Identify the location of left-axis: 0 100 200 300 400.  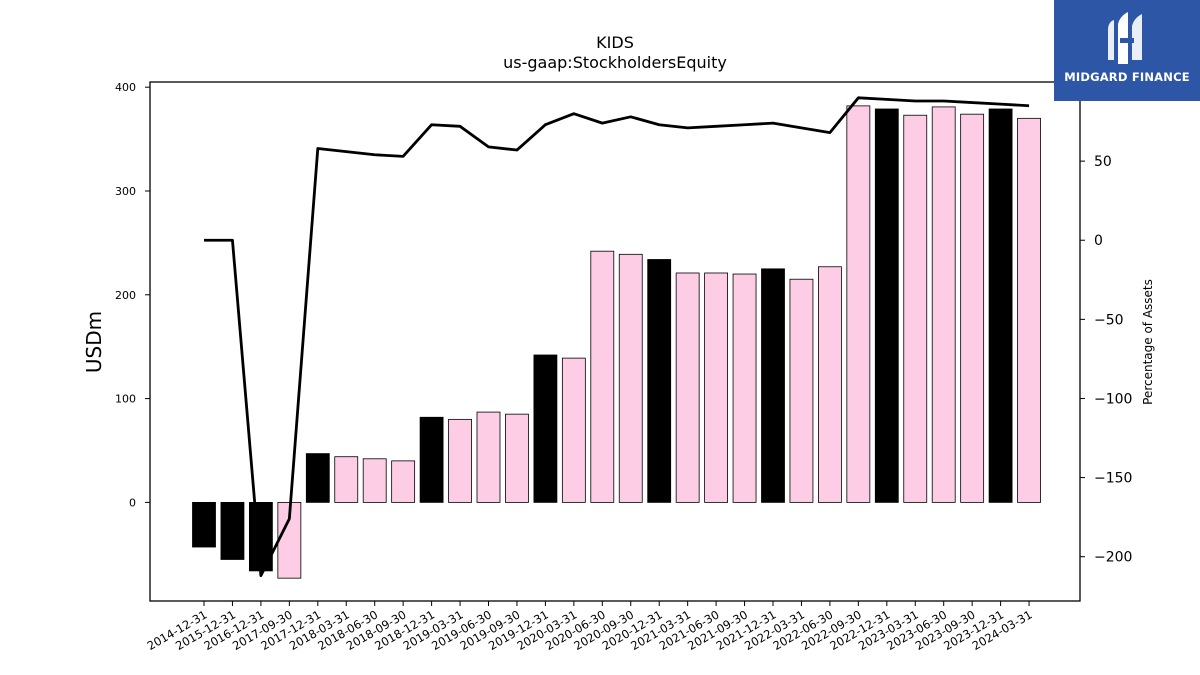
(132, 295).